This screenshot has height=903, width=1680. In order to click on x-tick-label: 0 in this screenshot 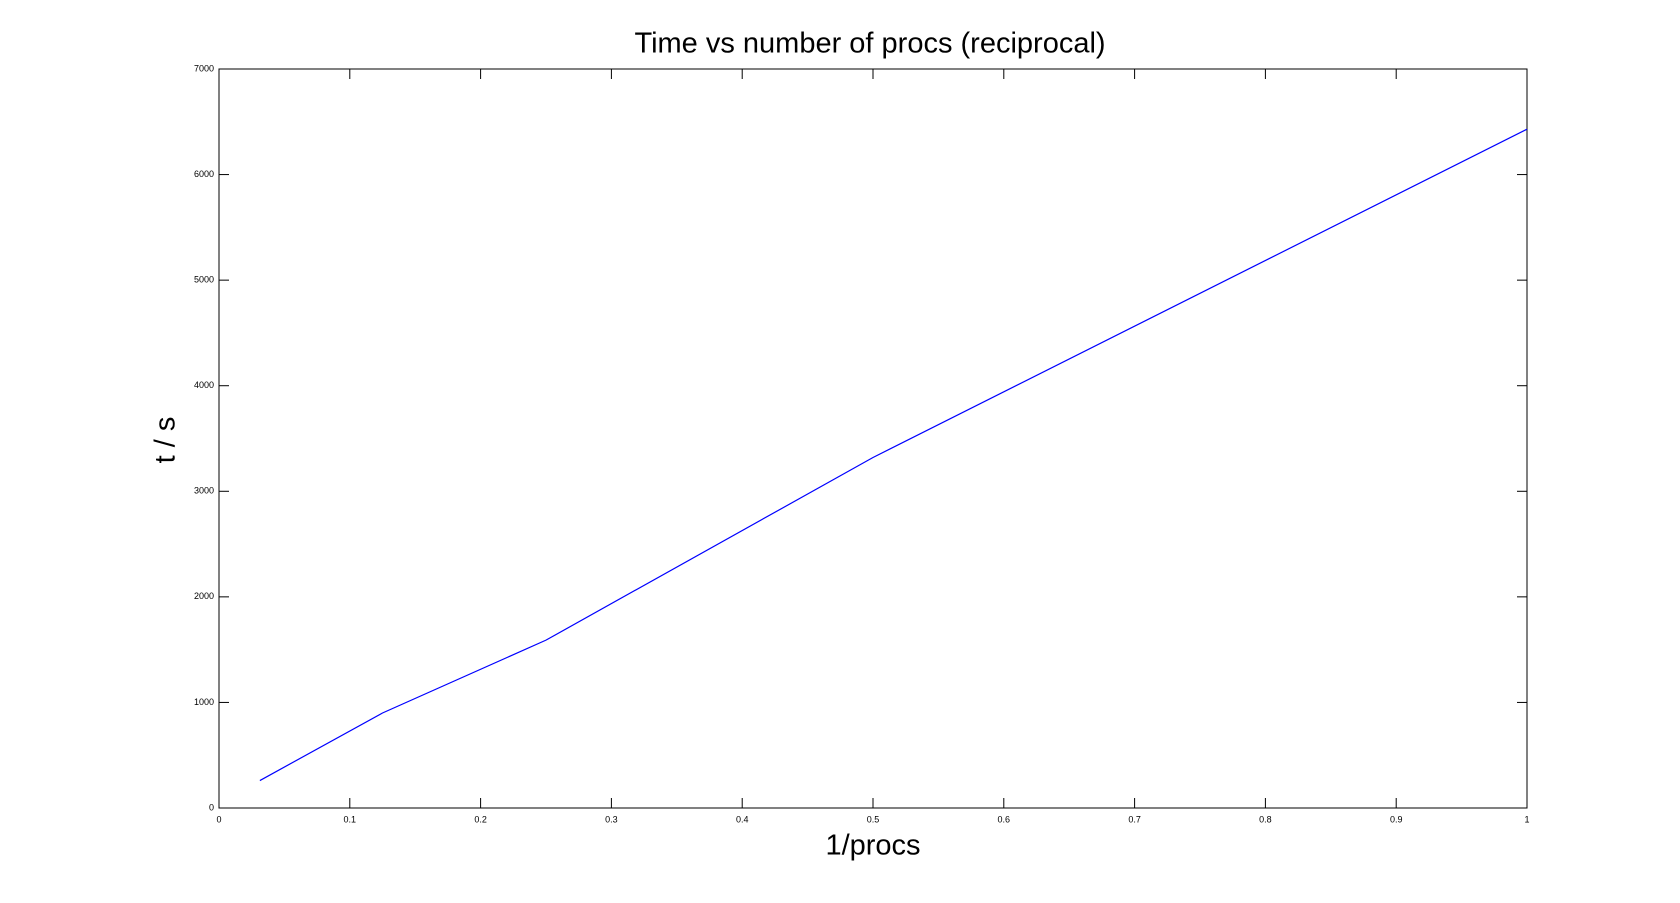, I will do `click(218, 819)`.